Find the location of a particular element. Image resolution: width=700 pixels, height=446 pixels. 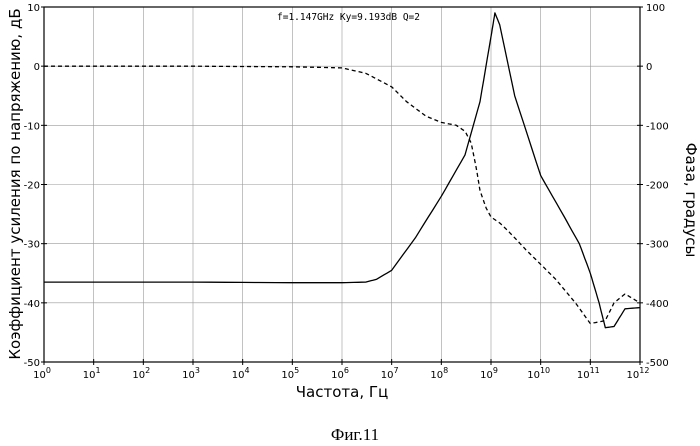

x-tick-label: 10⁷ is located at coordinates (390, 373).